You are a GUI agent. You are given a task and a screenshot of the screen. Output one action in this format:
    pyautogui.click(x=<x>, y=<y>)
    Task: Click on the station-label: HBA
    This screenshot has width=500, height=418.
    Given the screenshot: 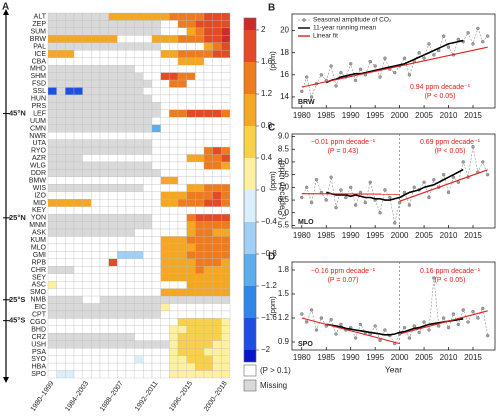 What is the action you would take?
    pyautogui.click(x=39, y=367)
    